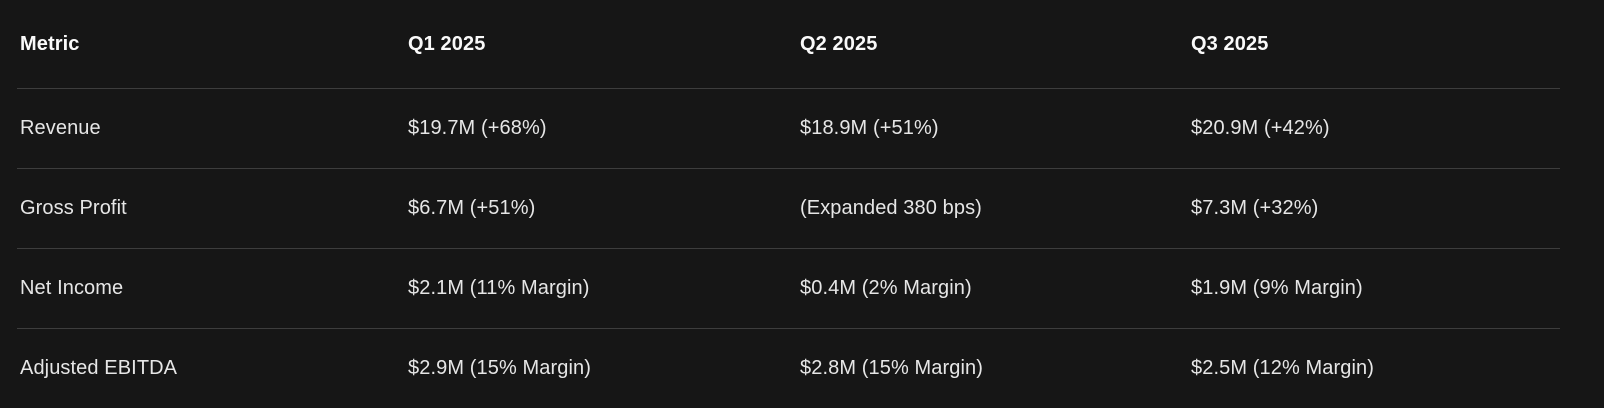 Image resolution: width=1604 pixels, height=408 pixels. I want to click on gross-profit-q2-value: (Expanded 380 bps), so click(891, 208).